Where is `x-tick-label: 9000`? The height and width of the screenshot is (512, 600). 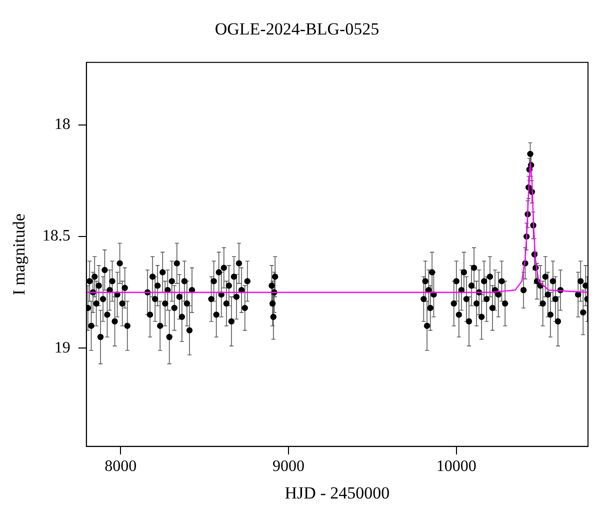
x-tick-label: 9000 is located at coordinates (288, 467).